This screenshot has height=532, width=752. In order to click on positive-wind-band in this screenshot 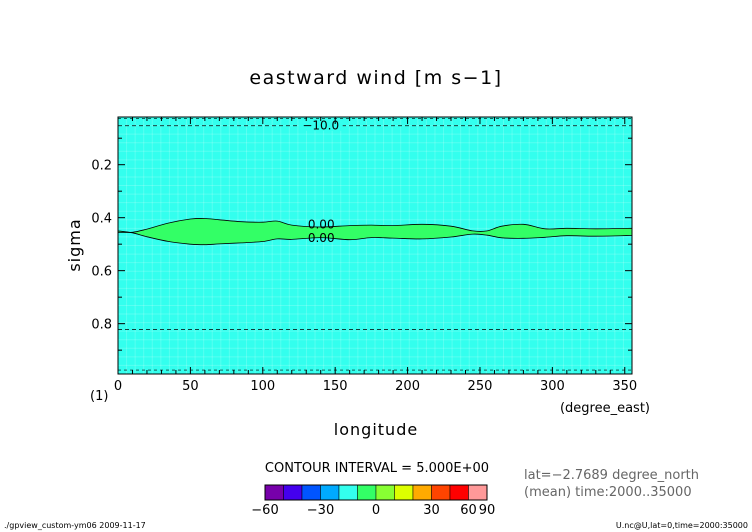, I will do `click(375, 231)`.